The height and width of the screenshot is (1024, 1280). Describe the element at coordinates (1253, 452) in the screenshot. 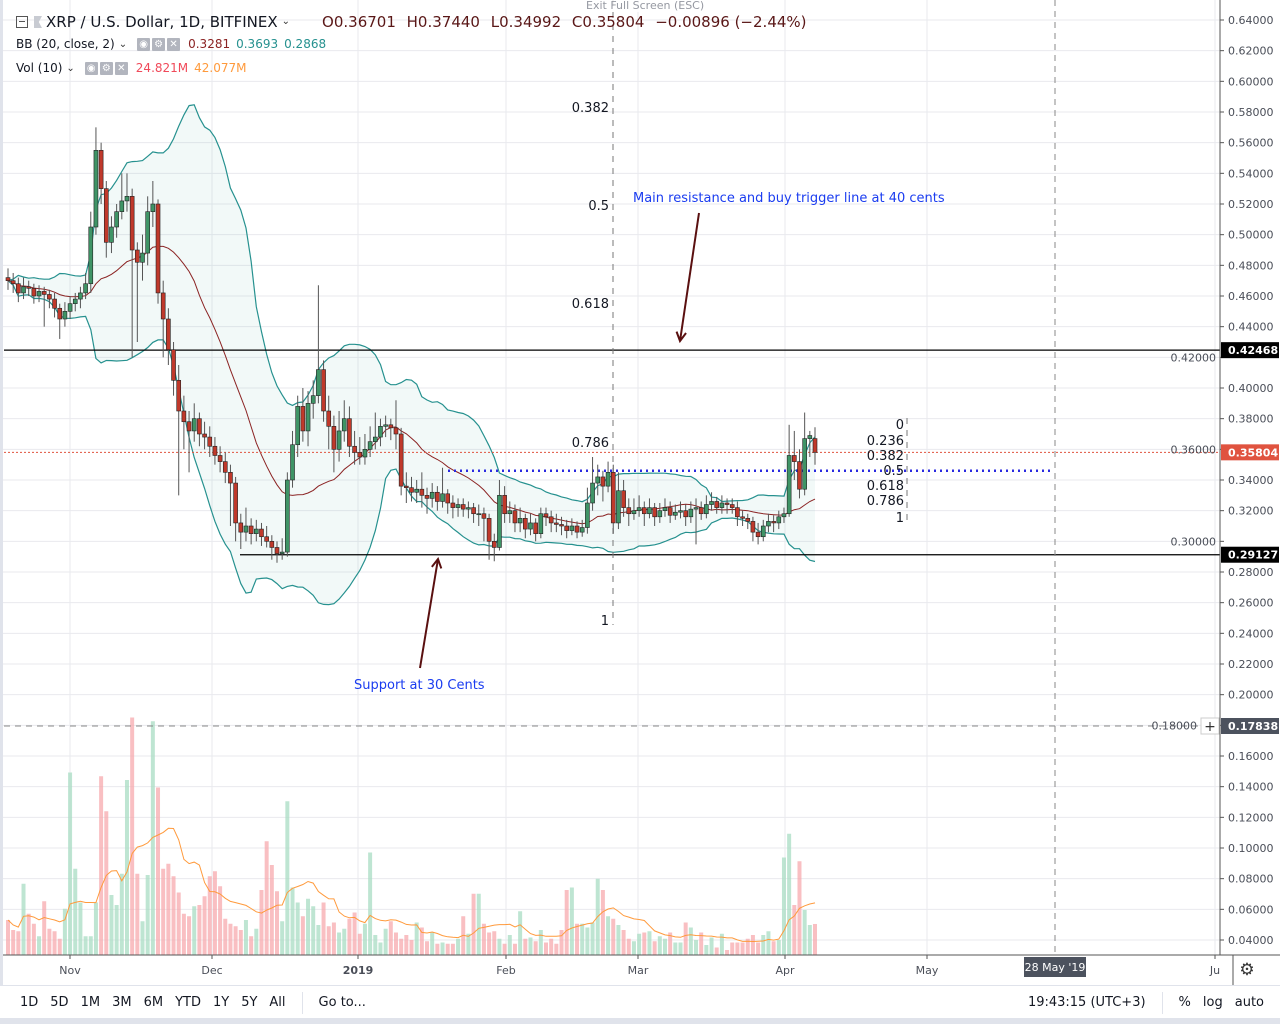

I see `last-price-label: 0.35804` at that location.